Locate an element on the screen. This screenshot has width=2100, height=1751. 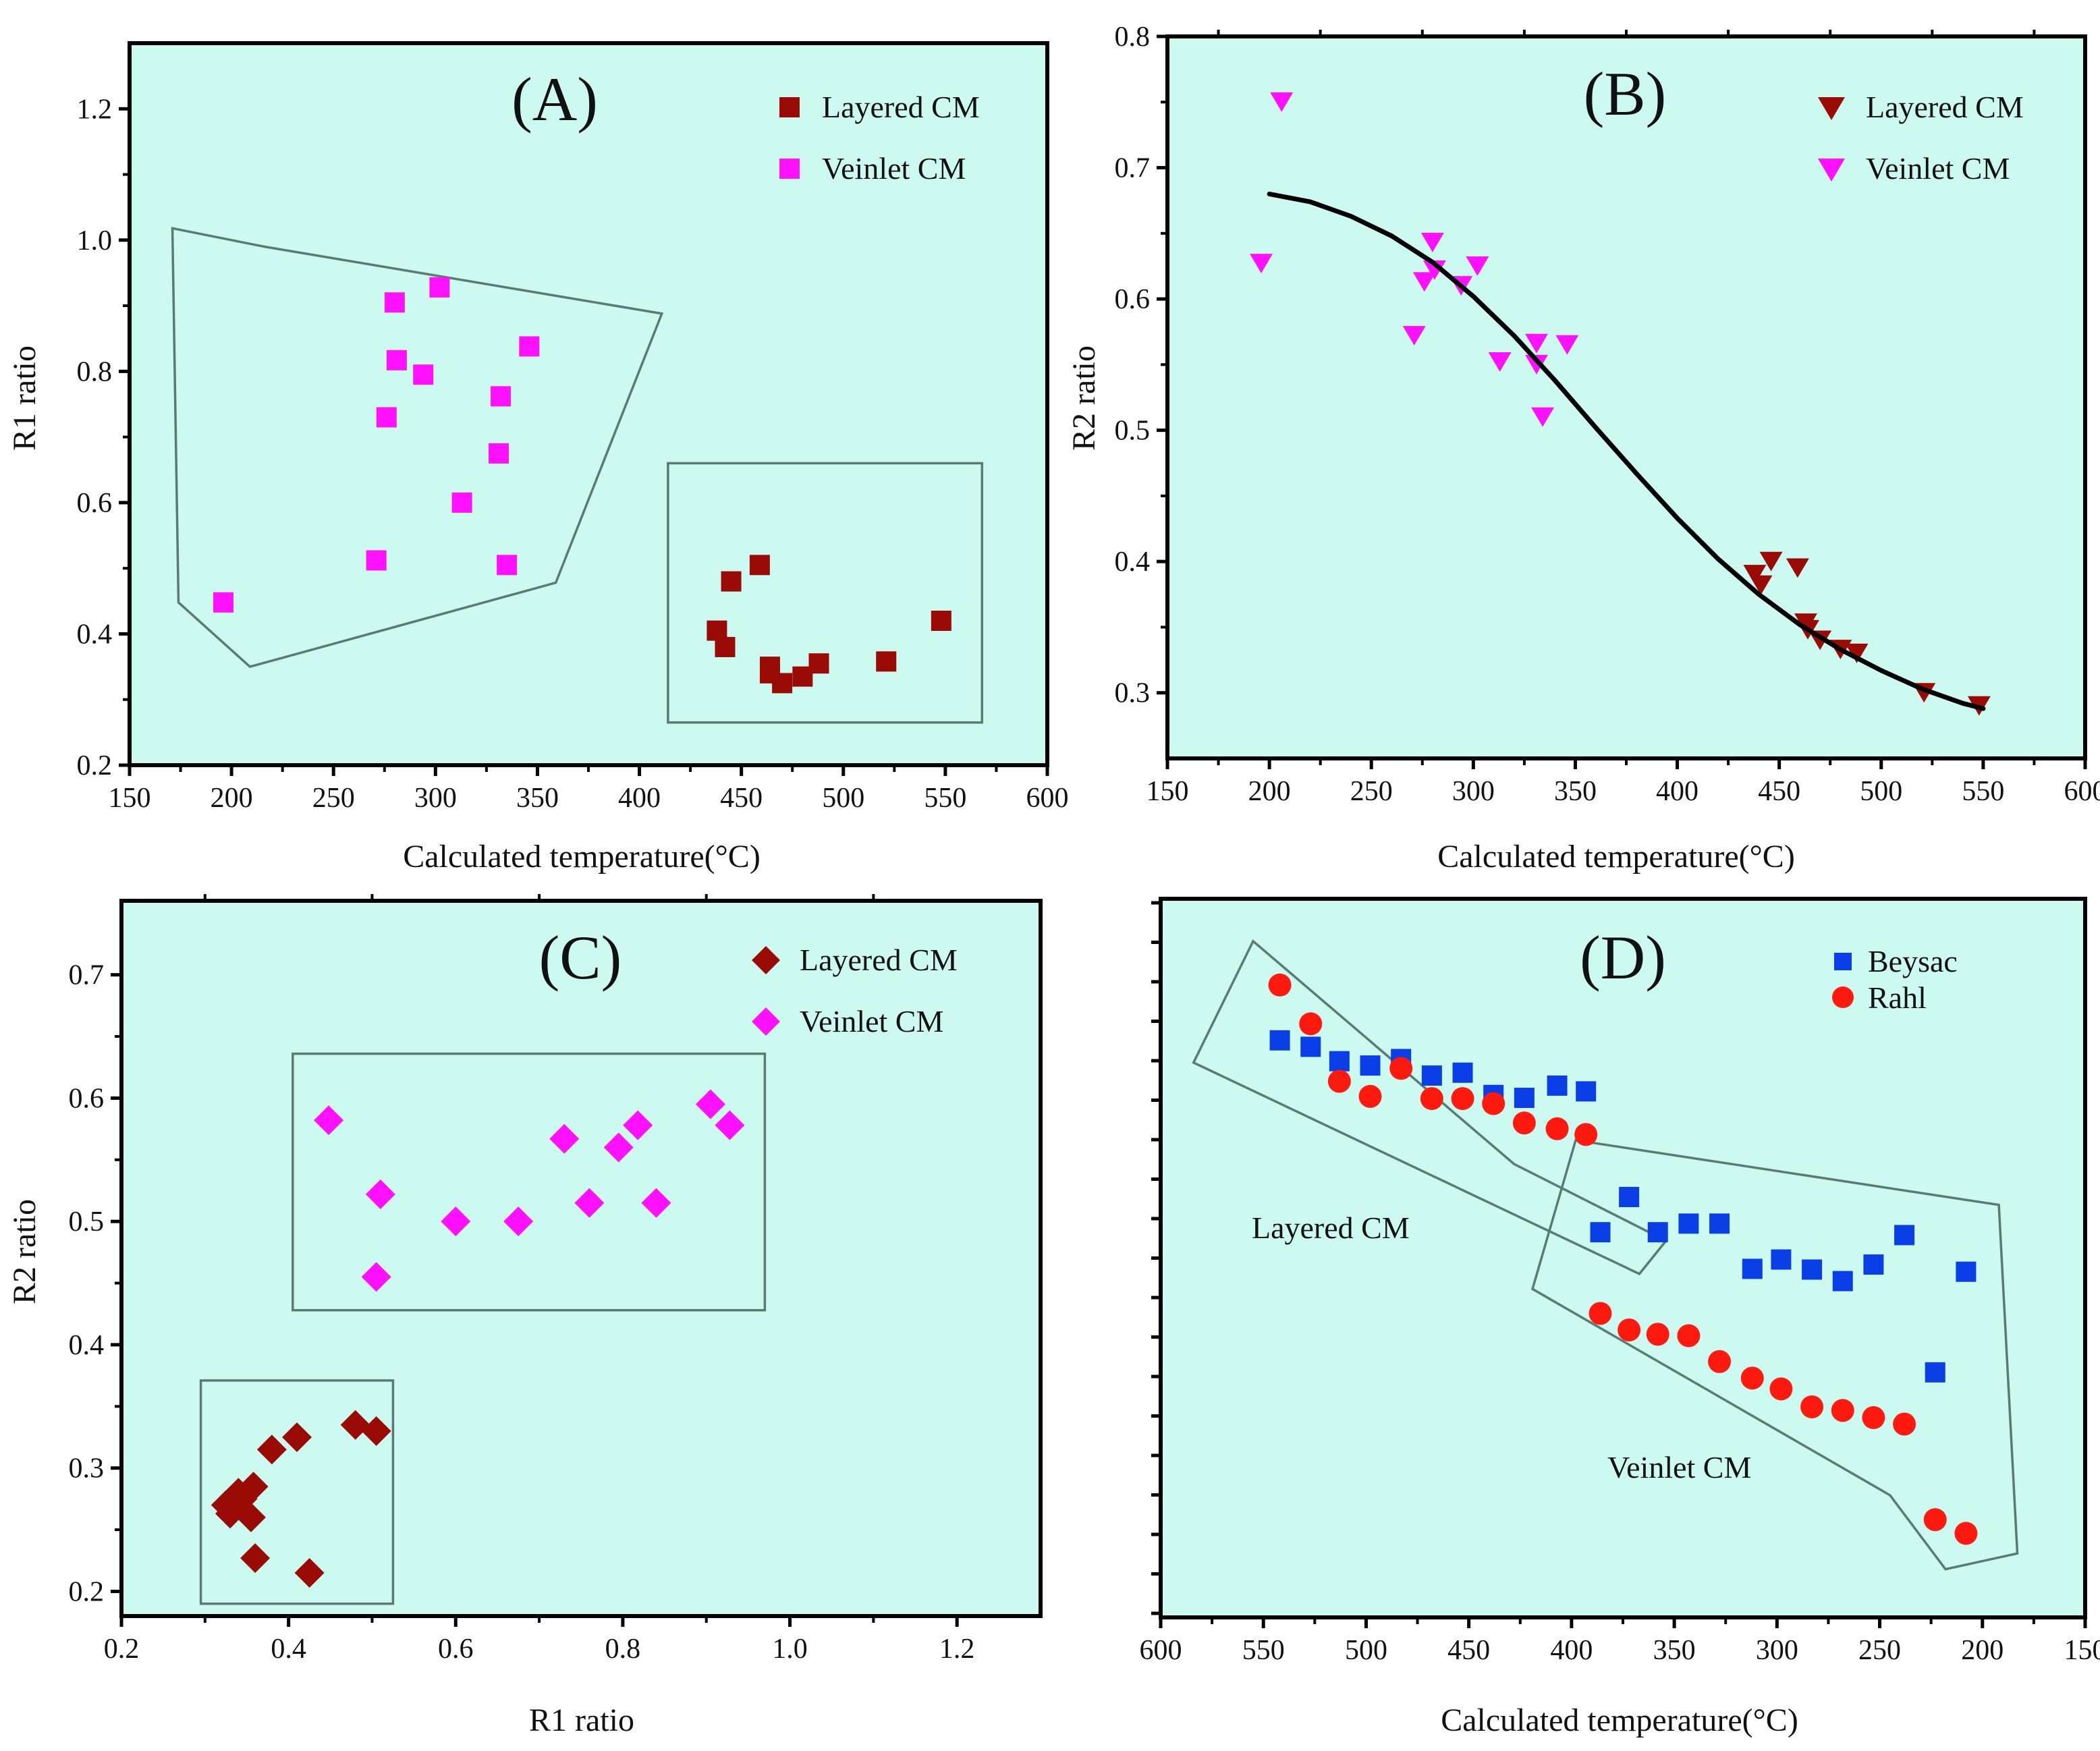
panel-a-y-tick-label: 0.4 is located at coordinates (95, 634).